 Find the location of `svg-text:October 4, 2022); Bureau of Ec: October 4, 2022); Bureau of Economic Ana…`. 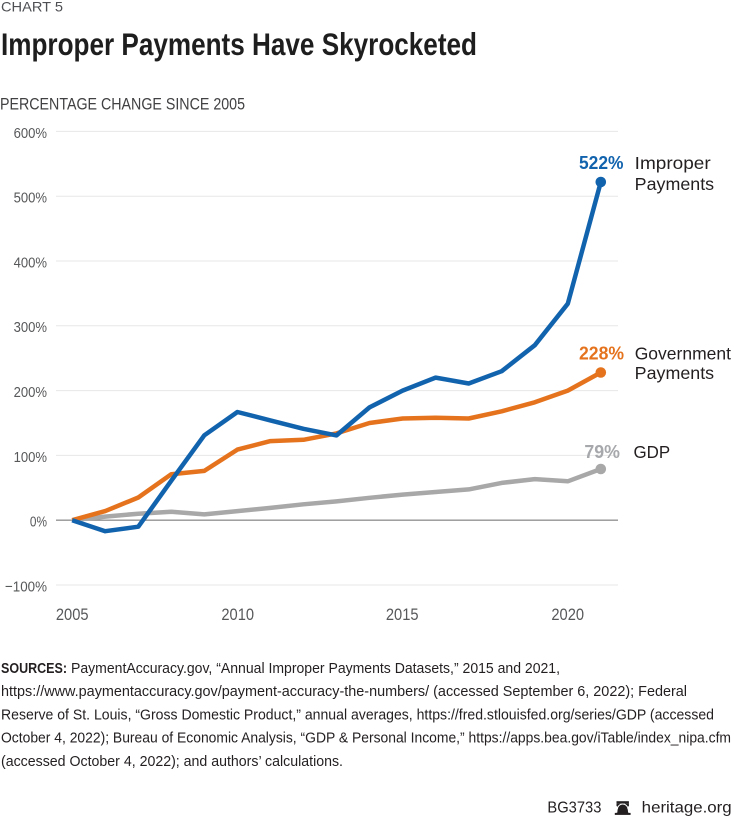

svg-text:October 4, 2022); Bureau of Ec: October 4, 2022); Bureau of Economic Ana… is located at coordinates (366, 738).